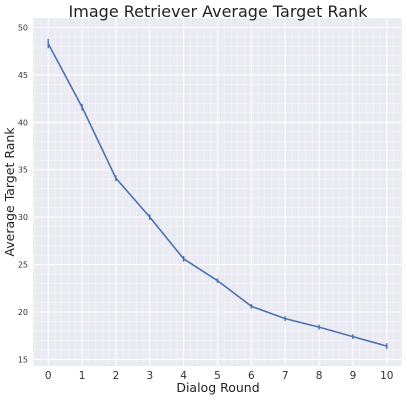  What do you see at coordinates (23, 217) in the screenshot?
I see `y-tick-label: 30` at bounding box center [23, 217].